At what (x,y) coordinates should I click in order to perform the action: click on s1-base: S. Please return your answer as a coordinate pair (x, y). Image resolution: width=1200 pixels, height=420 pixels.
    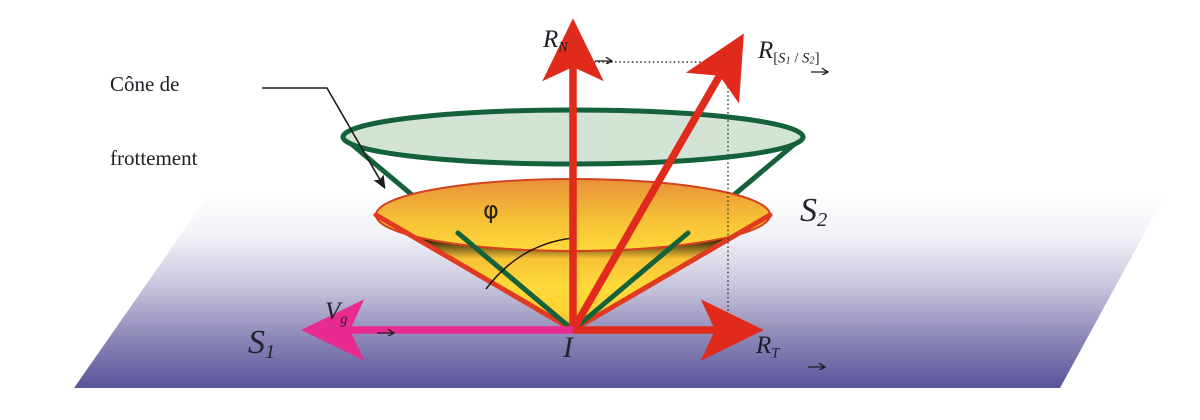
    Looking at the image, I should click on (256, 342).